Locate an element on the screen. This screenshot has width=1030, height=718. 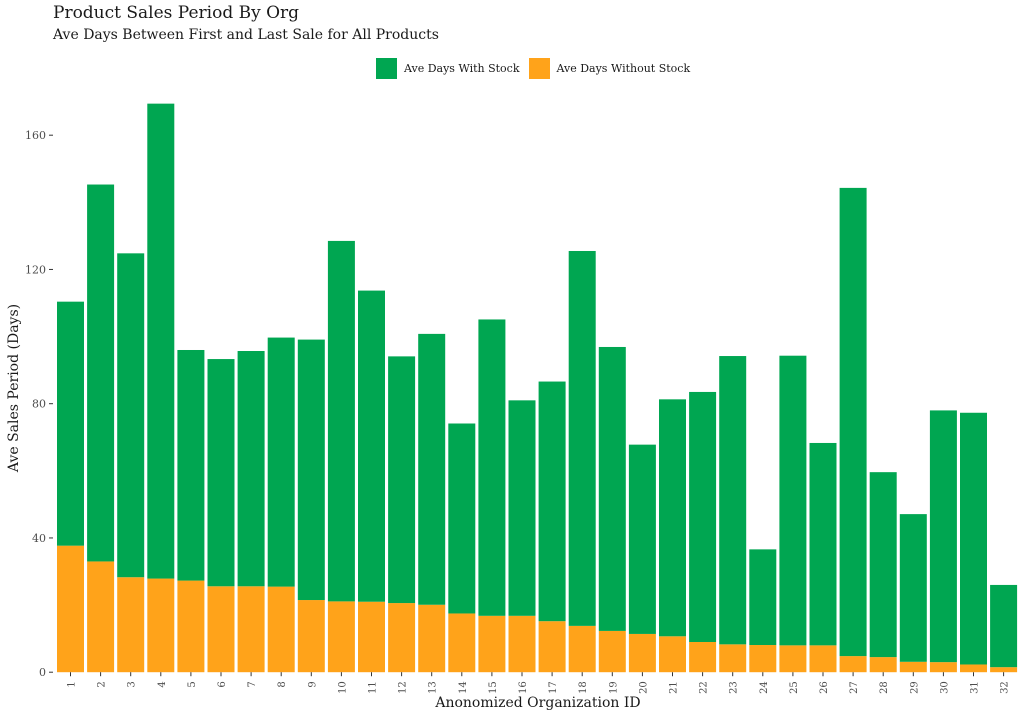
x-tick-label: 4 is located at coordinates (162, 684).